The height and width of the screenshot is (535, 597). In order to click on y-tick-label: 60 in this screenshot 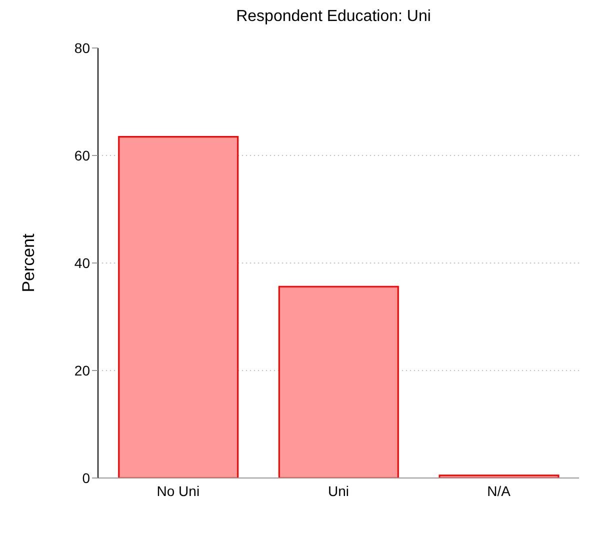, I will do `click(82, 155)`.